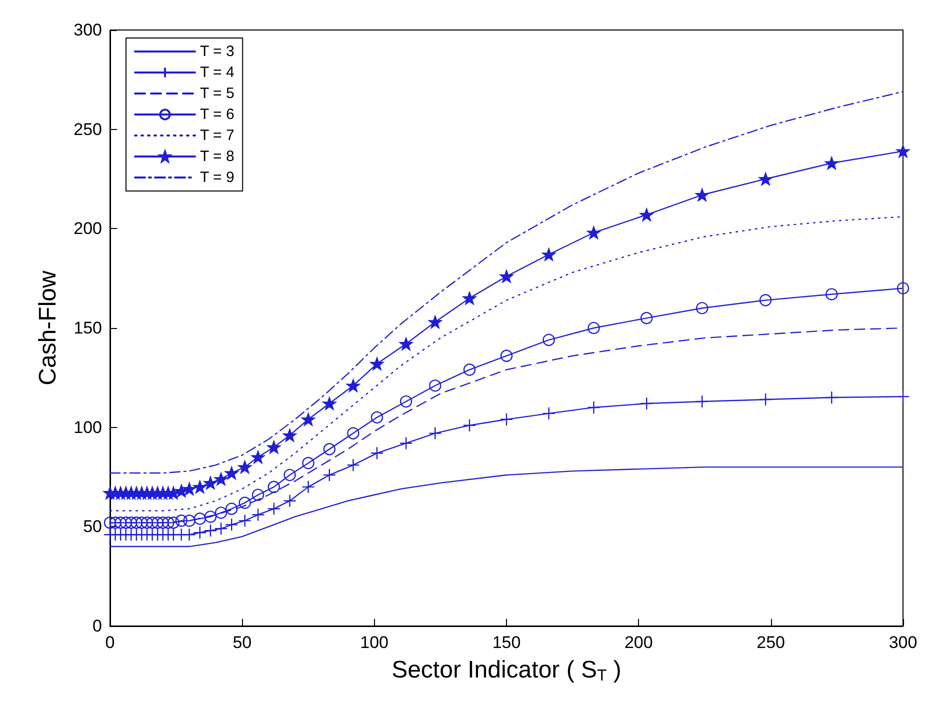 The width and height of the screenshot is (951, 717). I want to click on legend-label: T = 3, so click(217, 51).